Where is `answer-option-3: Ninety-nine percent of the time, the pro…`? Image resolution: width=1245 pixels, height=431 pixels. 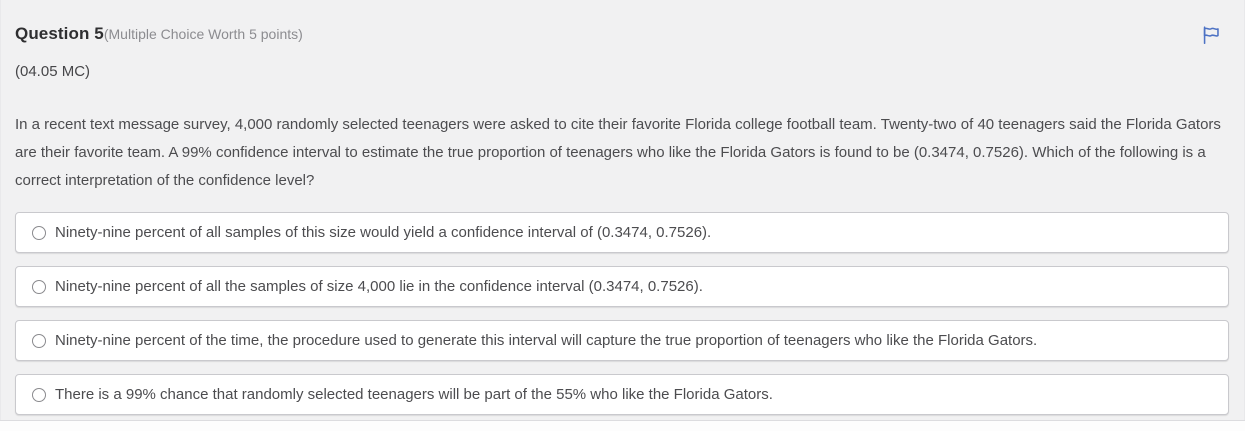
answer-option-3: Ninety-nine percent of the time, the pro… is located at coordinates (622, 340).